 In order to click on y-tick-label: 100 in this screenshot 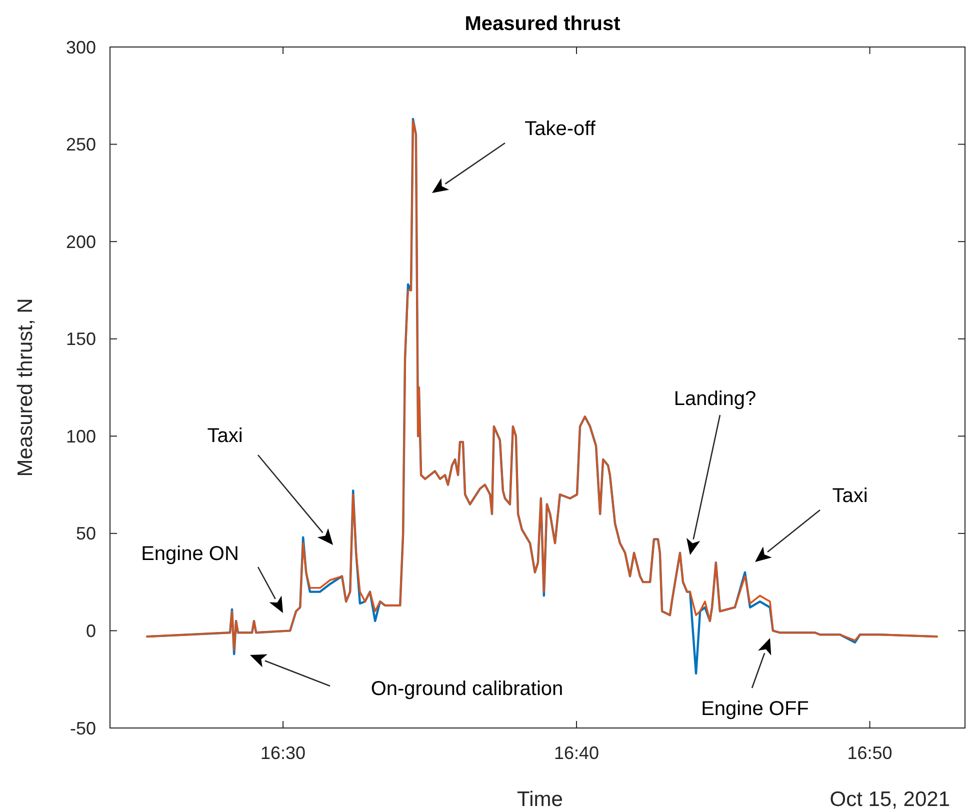, I will do `click(81, 436)`.